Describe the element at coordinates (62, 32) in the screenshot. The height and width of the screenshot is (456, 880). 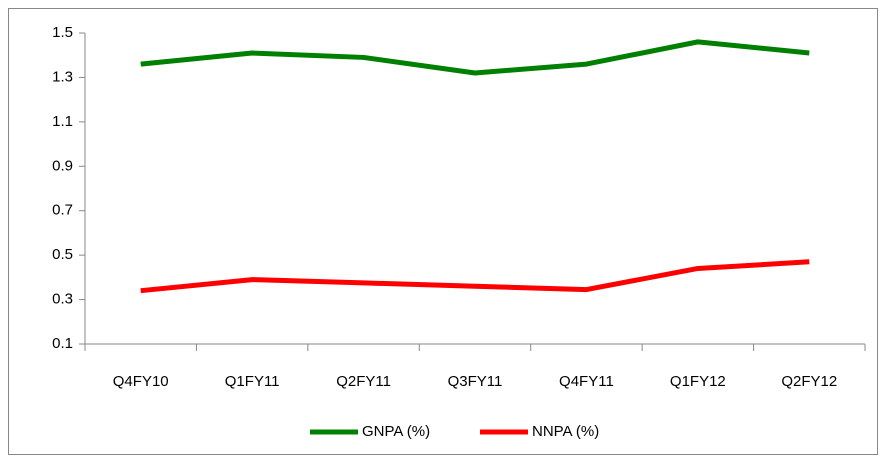
I see `y-tick-label: 1.5` at that location.